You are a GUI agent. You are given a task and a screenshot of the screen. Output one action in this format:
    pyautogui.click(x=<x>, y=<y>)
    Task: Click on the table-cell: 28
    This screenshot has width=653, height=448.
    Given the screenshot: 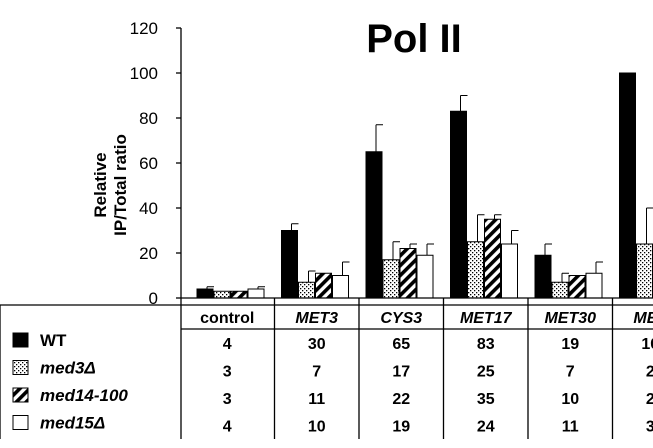 What is the action you would take?
    pyautogui.click(x=649, y=399)
    